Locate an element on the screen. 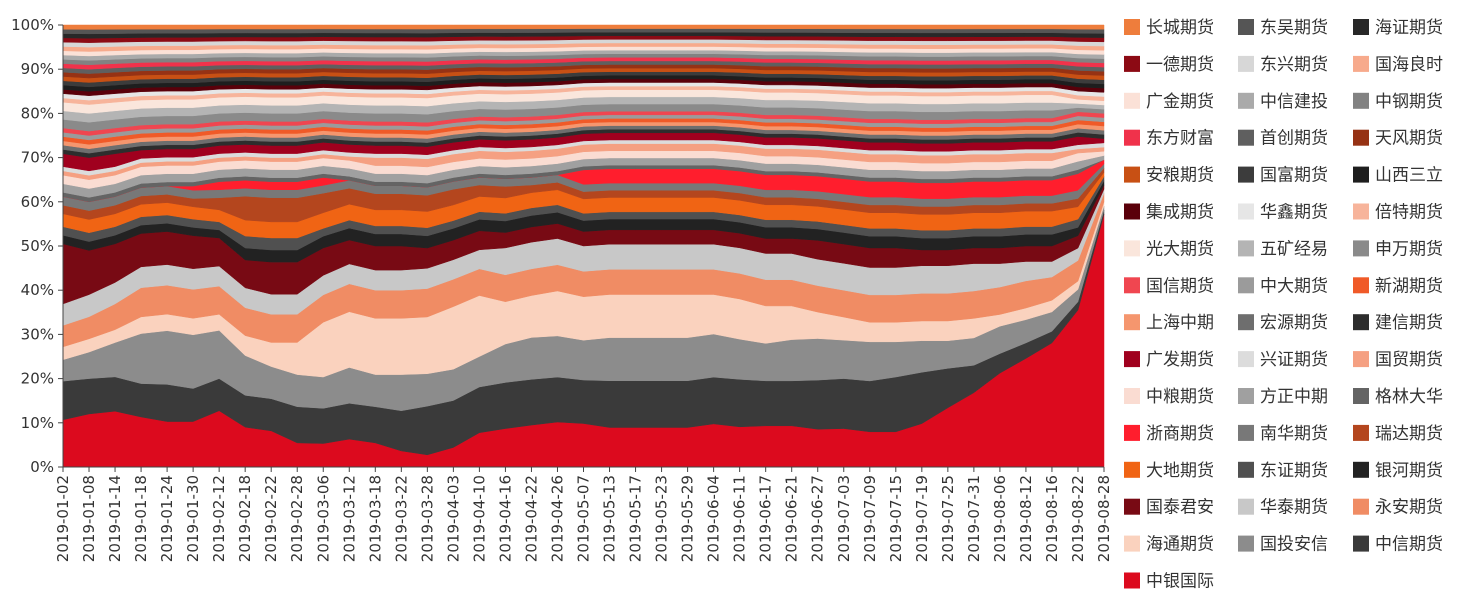  legend-label: 国贸期货 is located at coordinates (1409, 360).